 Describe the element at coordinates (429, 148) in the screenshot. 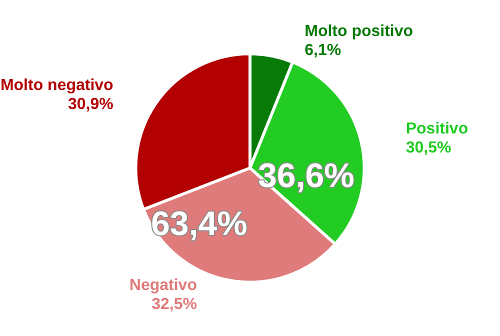

I see `data-label: 30,5%` at that location.